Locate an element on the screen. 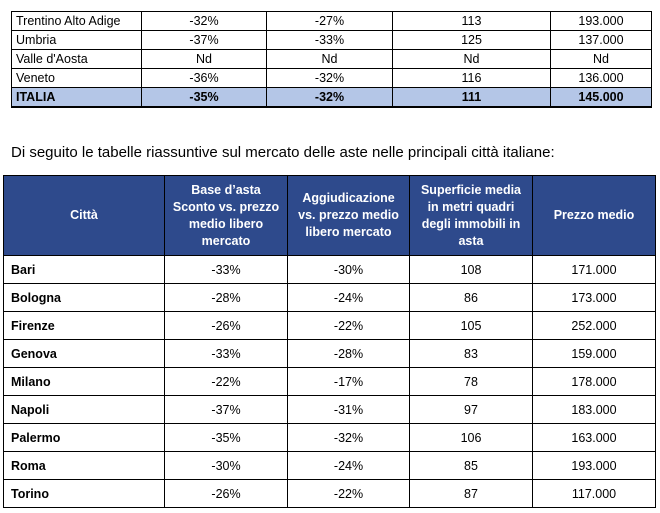 This screenshot has width=660, height=513. superficie-media-cell: 105 is located at coordinates (471, 325).